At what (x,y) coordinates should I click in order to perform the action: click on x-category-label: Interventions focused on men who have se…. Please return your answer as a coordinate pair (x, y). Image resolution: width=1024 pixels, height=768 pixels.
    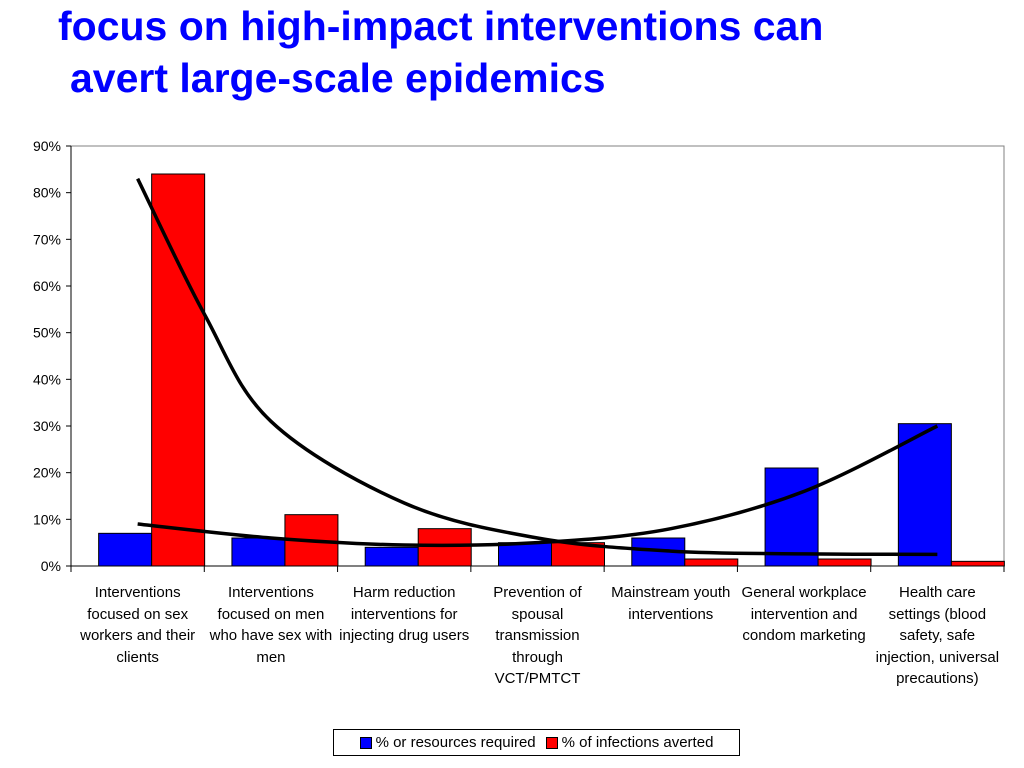
    Looking at the image, I should click on (271, 625).